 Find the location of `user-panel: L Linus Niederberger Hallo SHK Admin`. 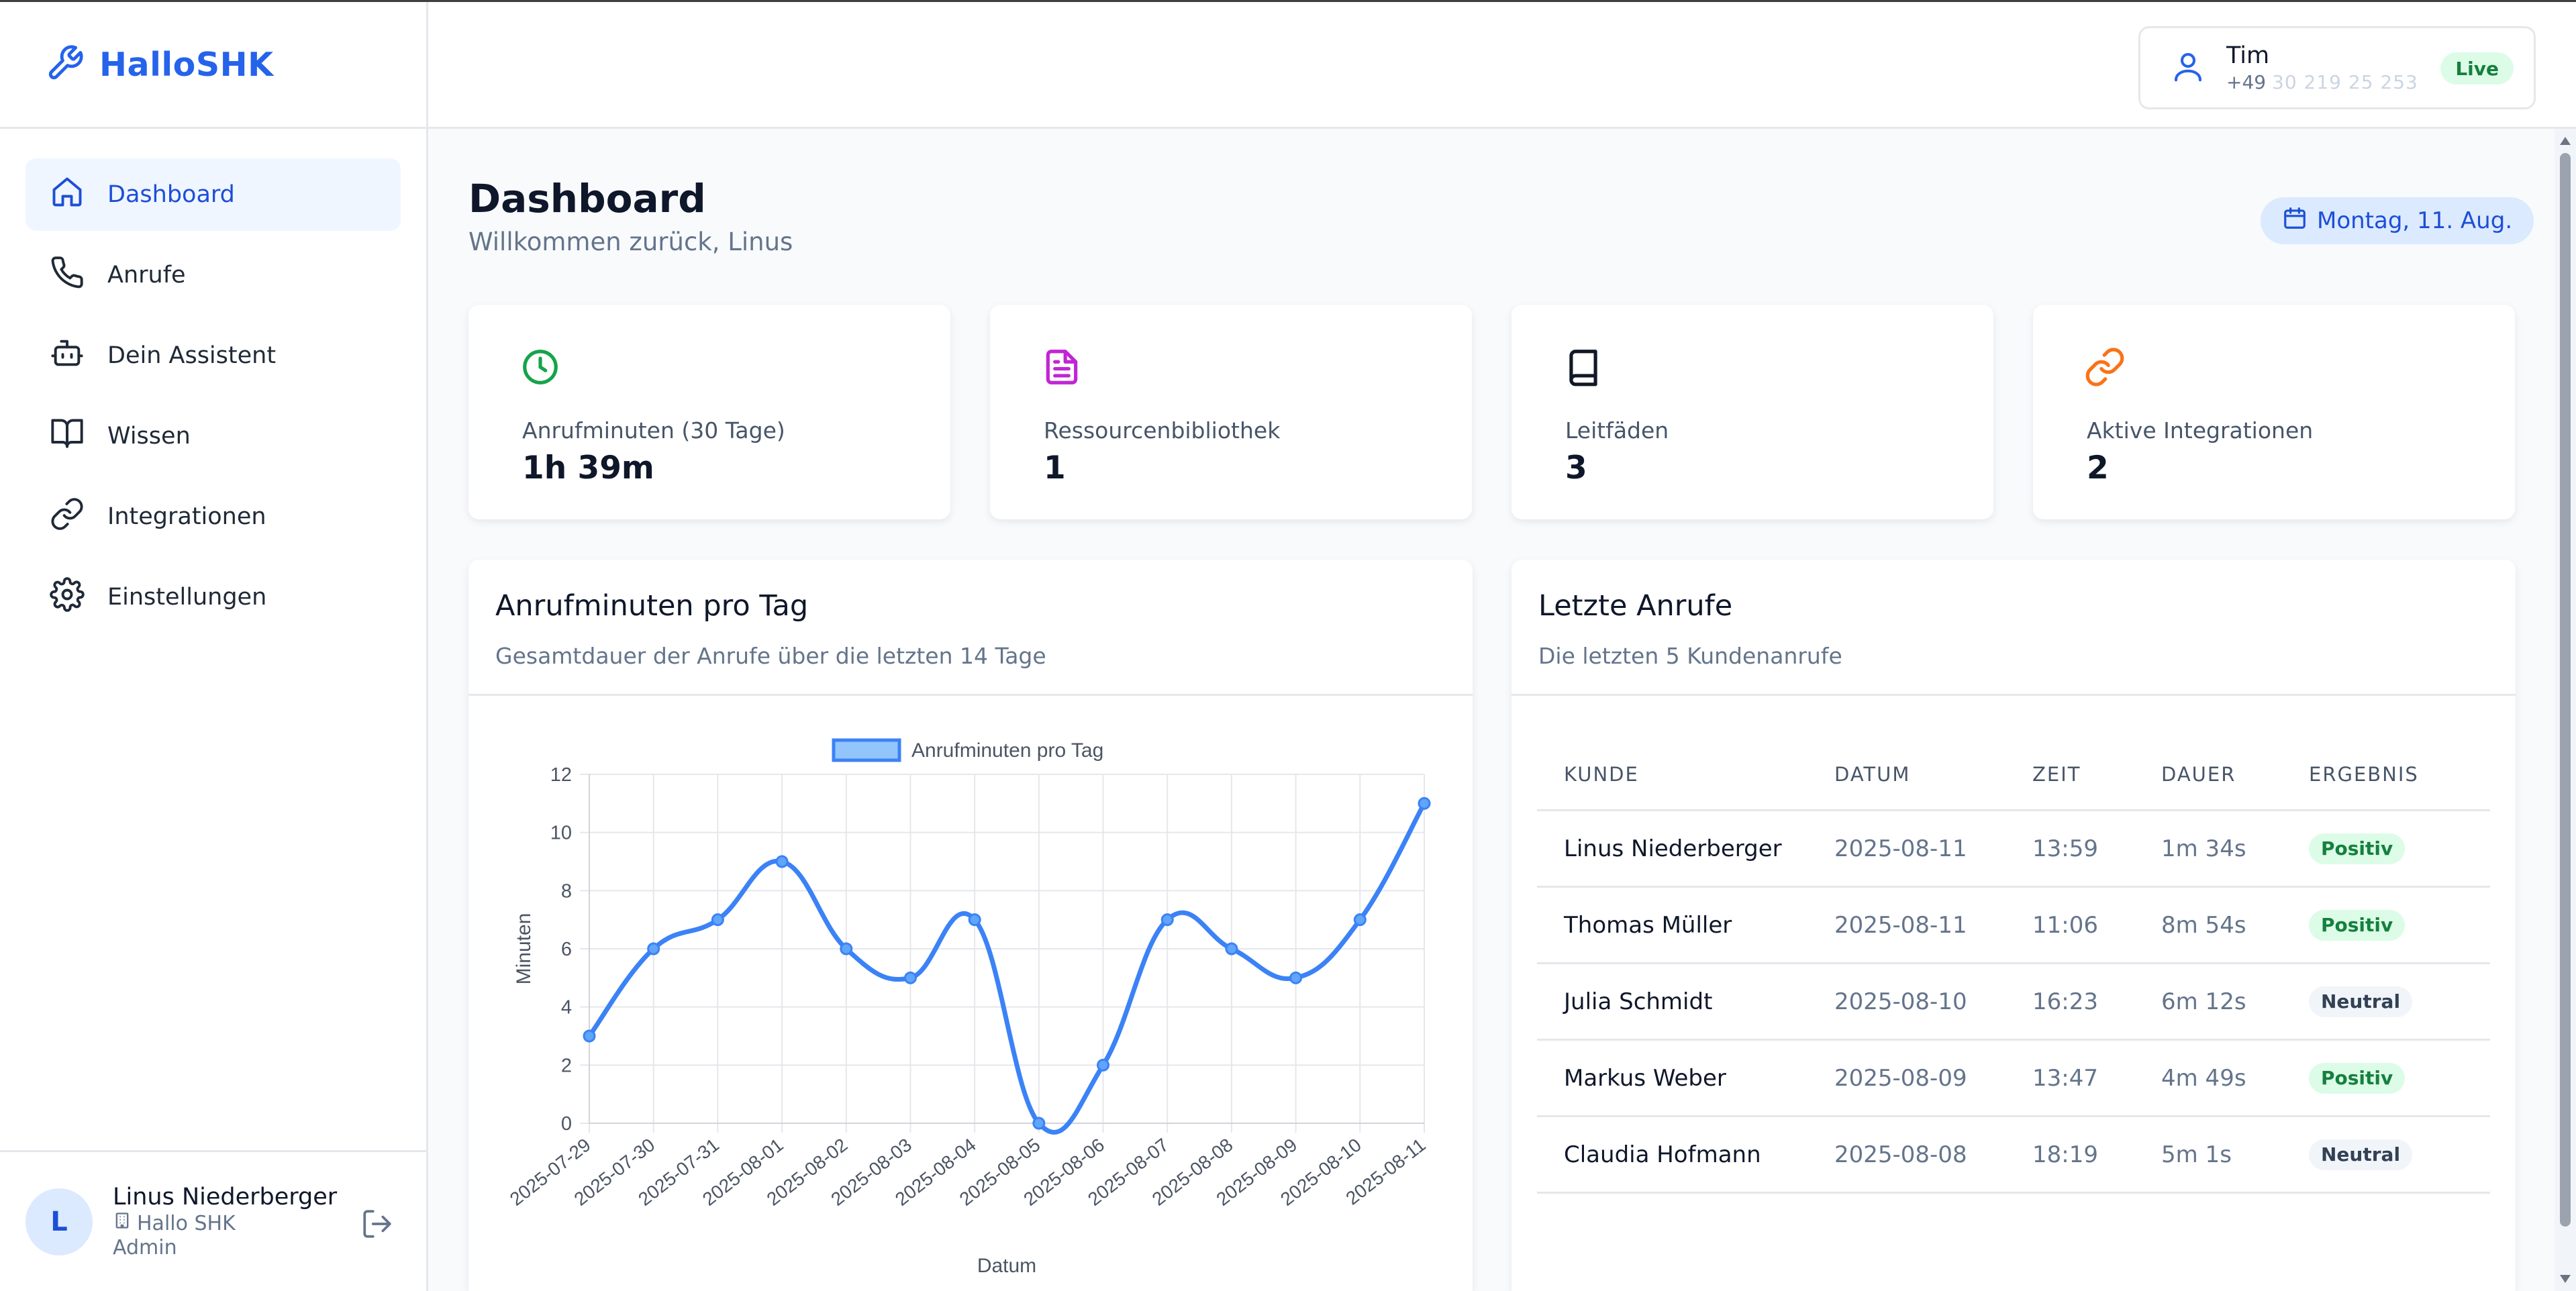

user-panel: L Linus Niederberger Hallo SHK Admin is located at coordinates (213, 1220).